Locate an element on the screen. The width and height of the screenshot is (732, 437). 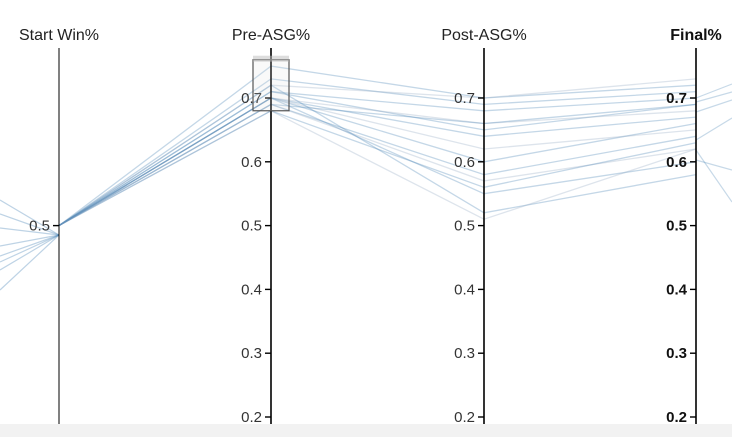
axis-title: Post-ASG% is located at coordinates (483, 35).